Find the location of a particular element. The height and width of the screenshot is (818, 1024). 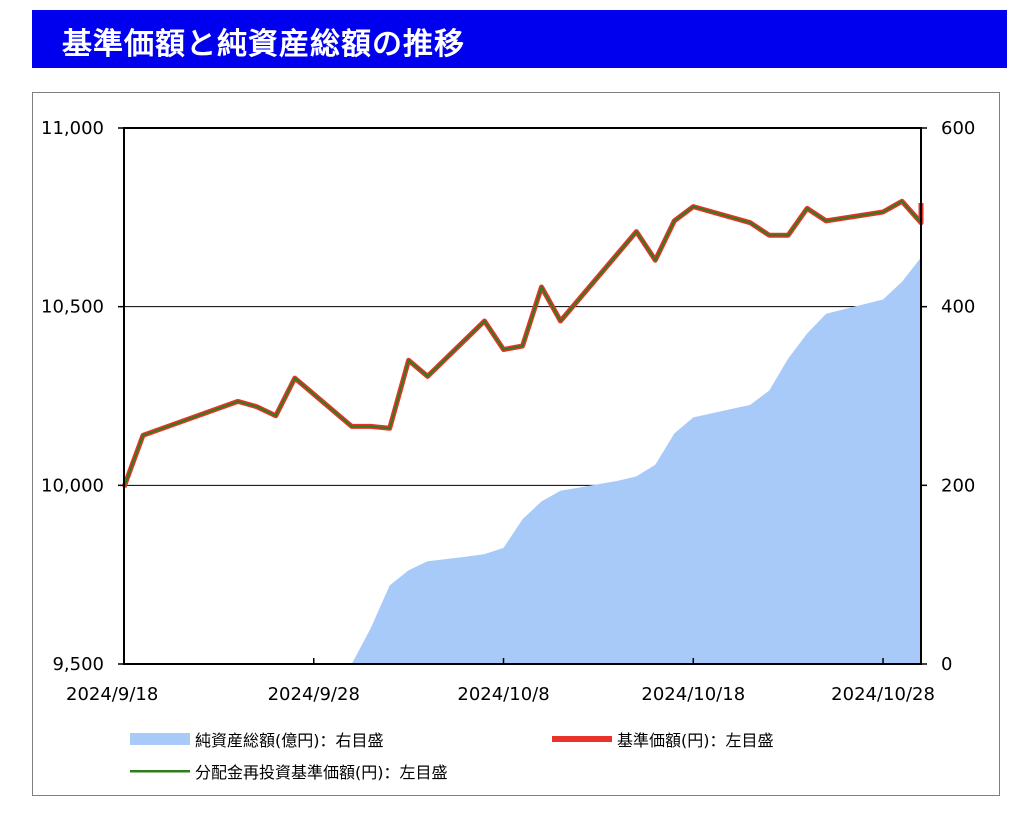

x-tick-label: 2024/10/28 is located at coordinates (883, 694).